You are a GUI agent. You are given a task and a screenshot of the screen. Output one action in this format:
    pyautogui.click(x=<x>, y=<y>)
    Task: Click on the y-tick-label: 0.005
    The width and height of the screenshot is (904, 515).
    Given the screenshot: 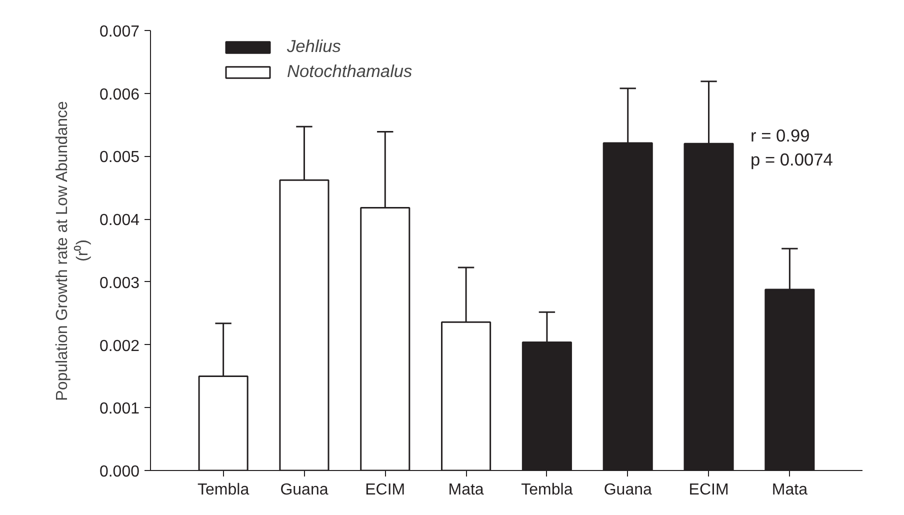 What is the action you would take?
    pyautogui.click(x=119, y=157)
    